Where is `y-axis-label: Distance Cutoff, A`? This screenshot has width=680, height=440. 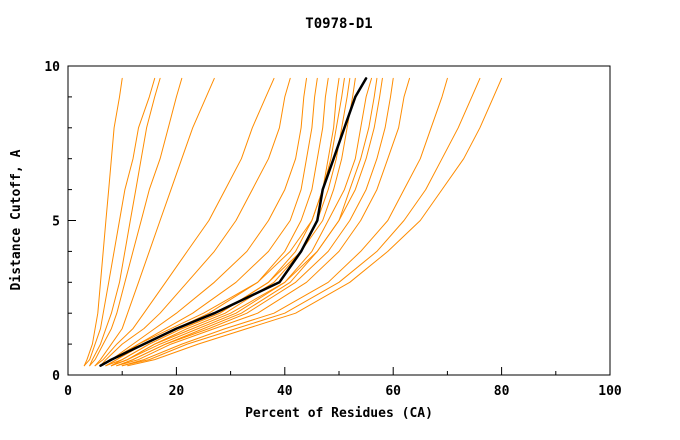
y-axis-label: Distance Cutoff, A is located at coordinates (16, 219).